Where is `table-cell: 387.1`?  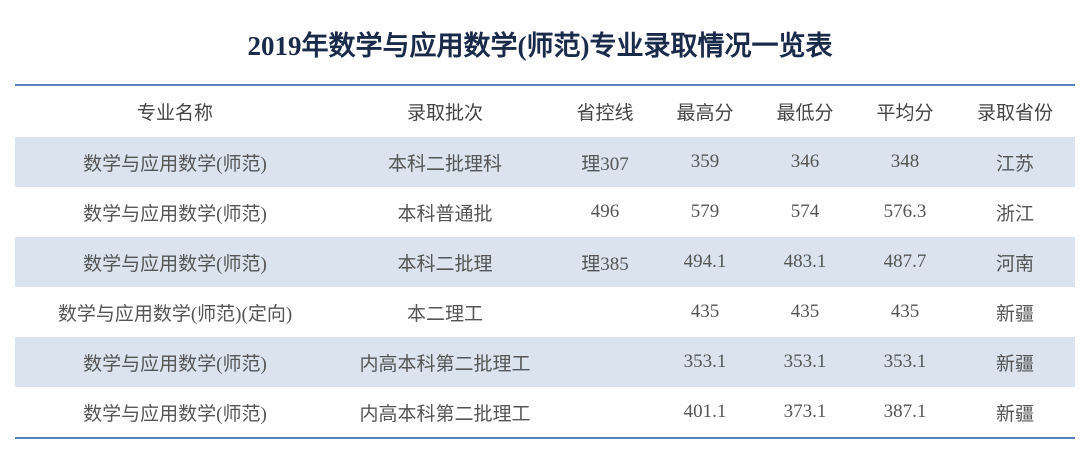 table-cell: 387.1 is located at coordinates (905, 411).